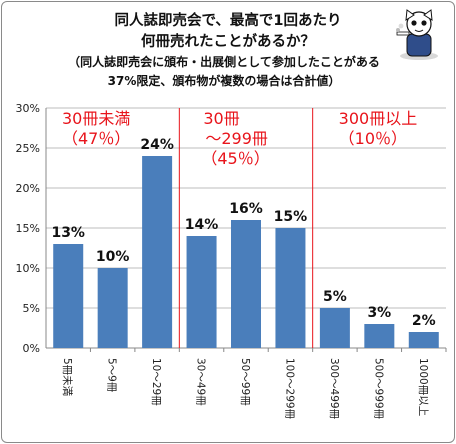  What do you see at coordinates (96, 118) in the screenshot?
I see `group-label: 30冊未満` at bounding box center [96, 118].